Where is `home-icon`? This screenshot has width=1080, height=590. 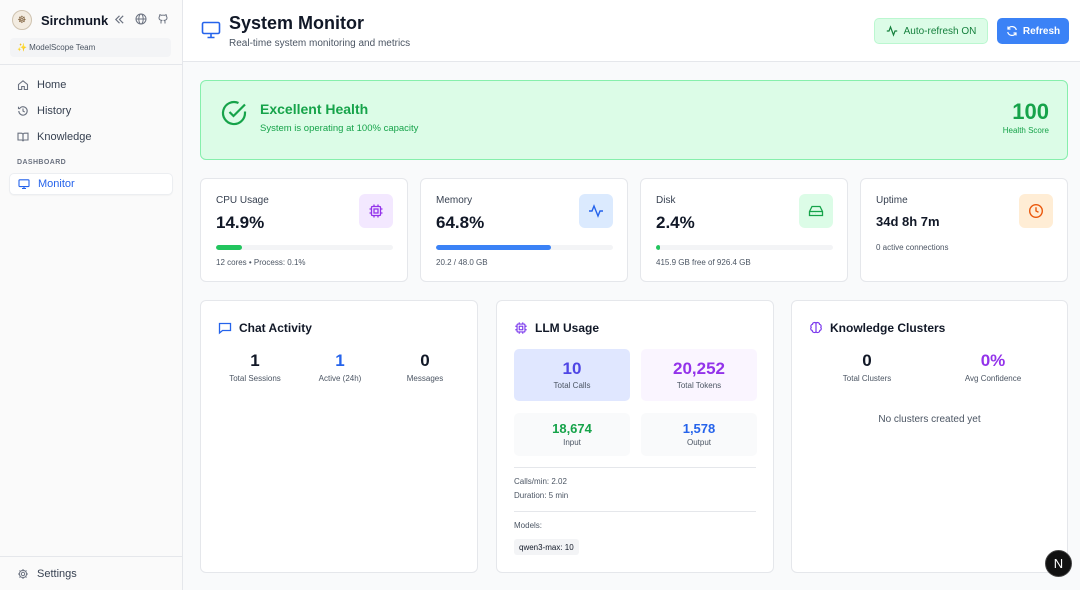
home-icon is located at coordinates (23, 85).